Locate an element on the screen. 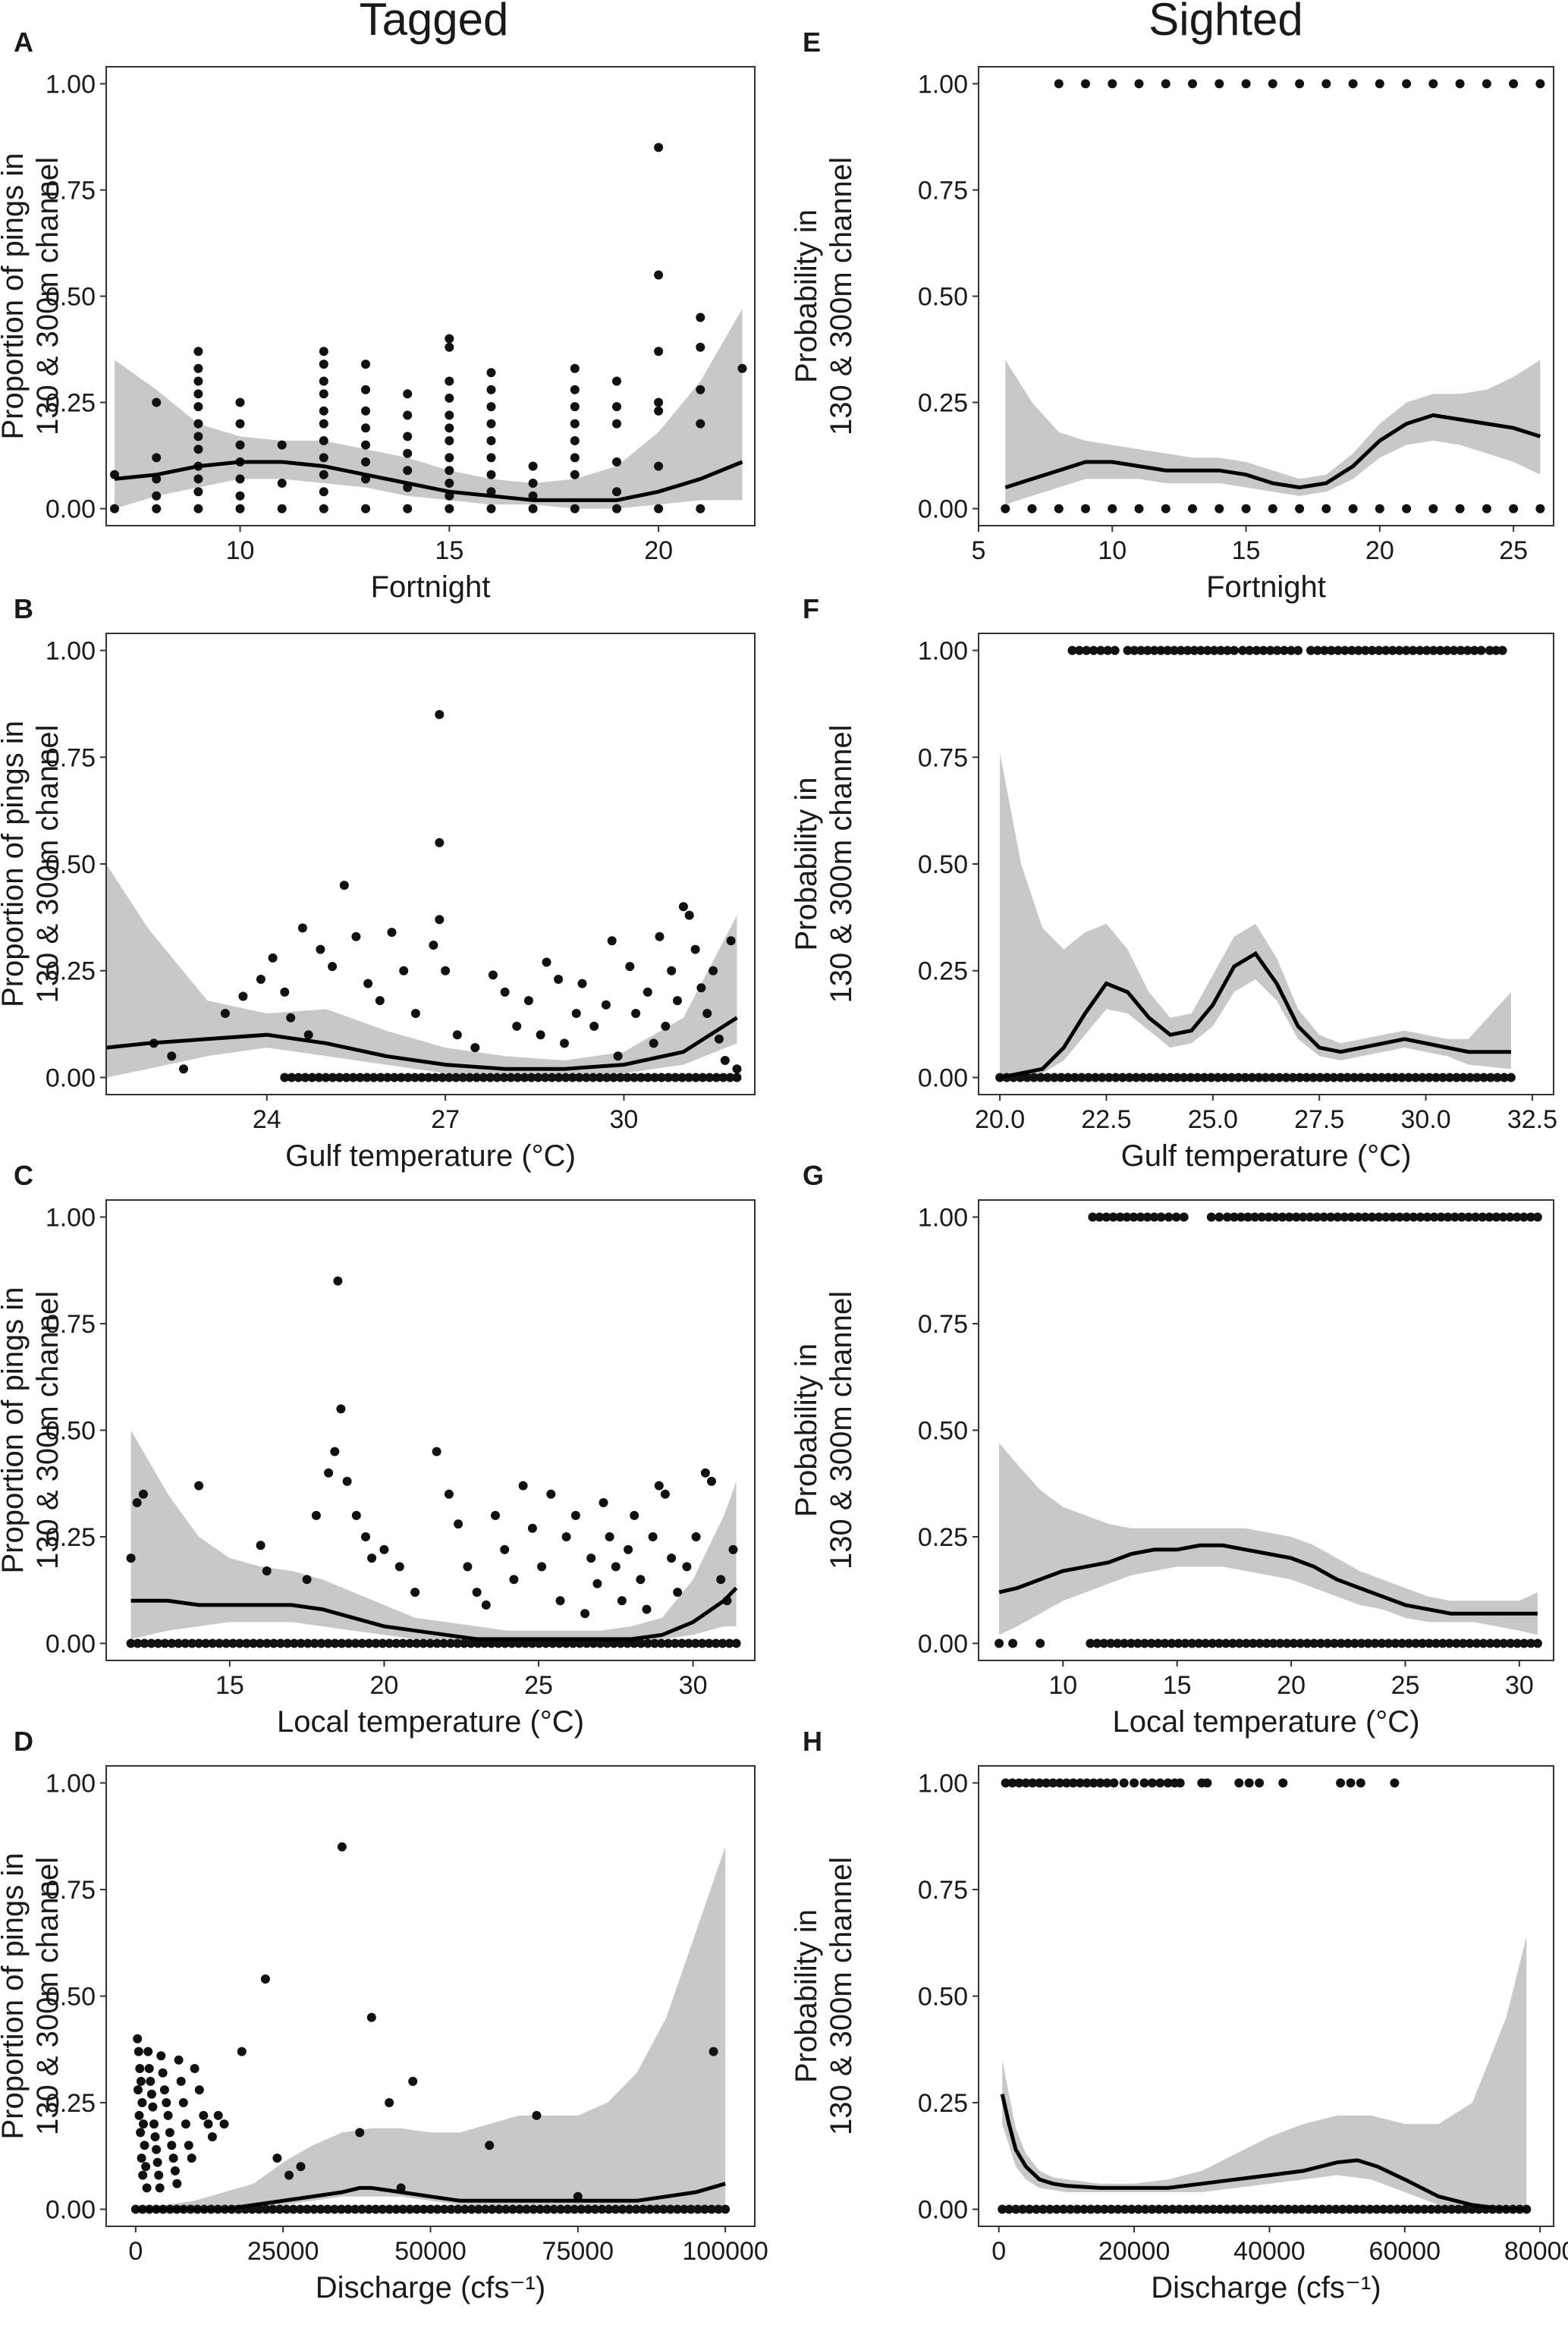 This screenshot has height=2331, width=1568. x-axis-title: Fortnight is located at coordinates (431, 587).